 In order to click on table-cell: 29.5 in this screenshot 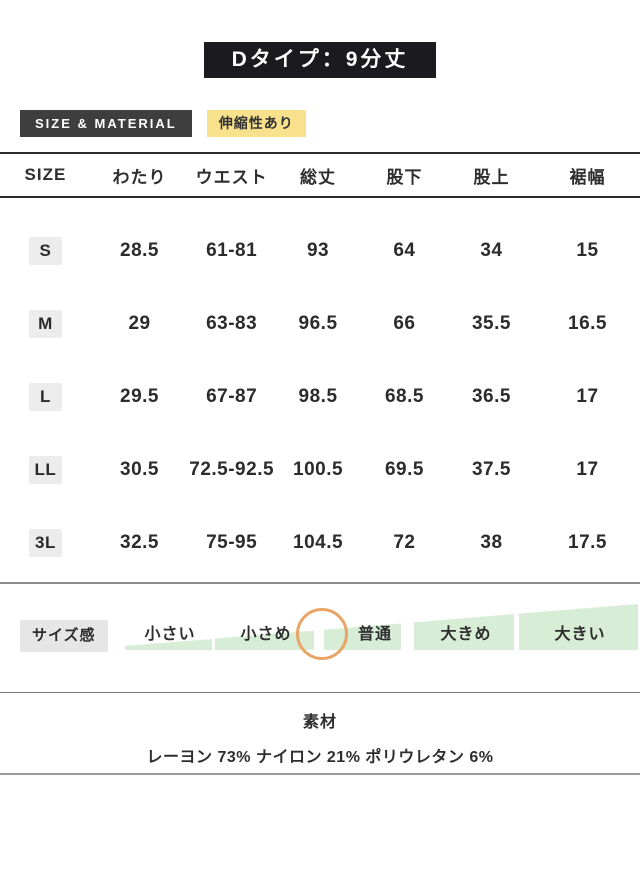, I will do `click(139, 396)`.